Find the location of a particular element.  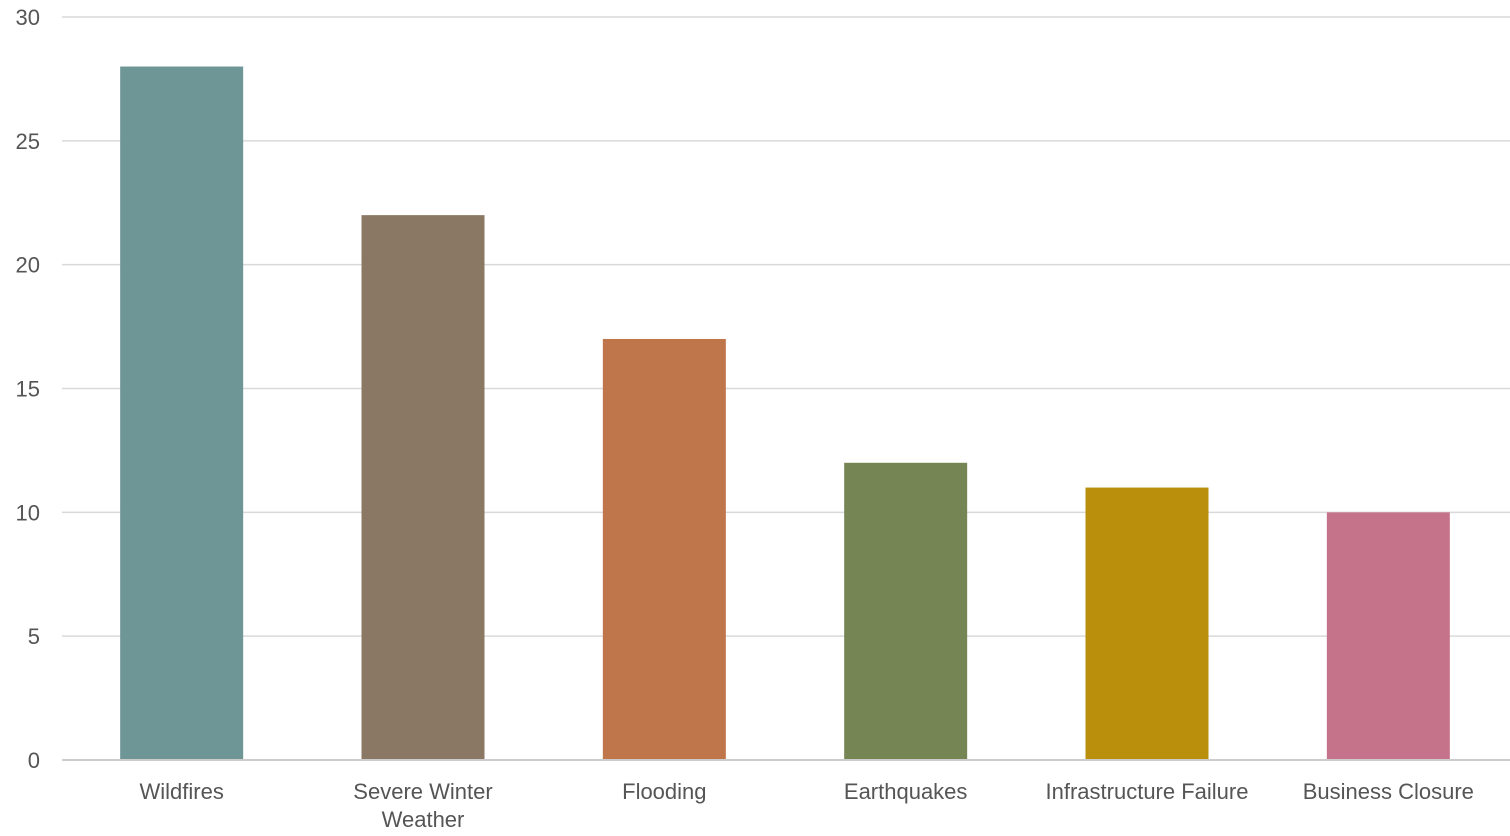

y-tick-label-30: 30 is located at coordinates (28, 17).